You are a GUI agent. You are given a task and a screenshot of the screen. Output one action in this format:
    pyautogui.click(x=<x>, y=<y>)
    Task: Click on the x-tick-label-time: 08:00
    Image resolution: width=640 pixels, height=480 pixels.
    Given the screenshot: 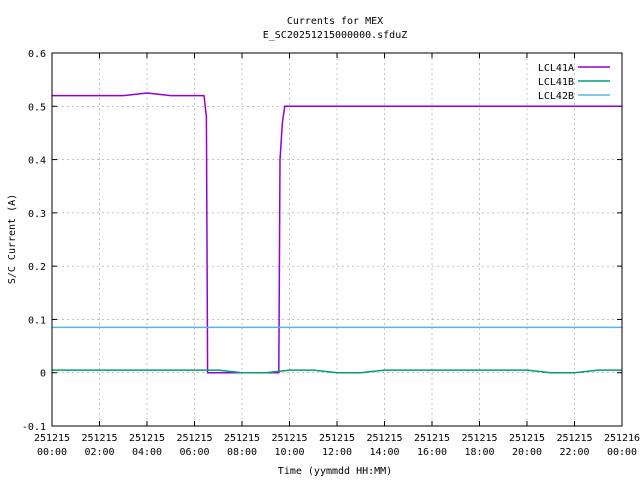 What is the action you would take?
    pyautogui.click(x=242, y=452)
    